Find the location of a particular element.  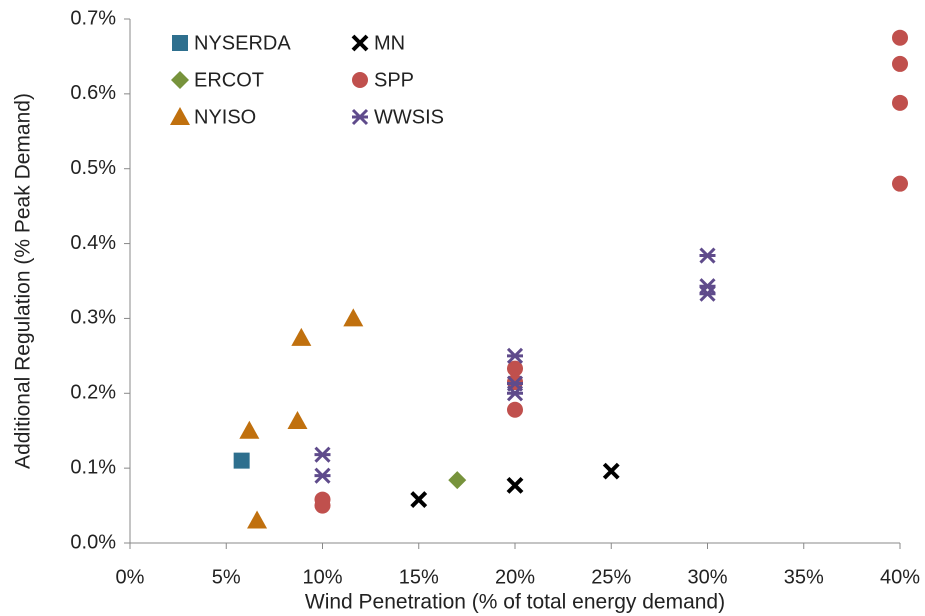

x-tick-label: 40% is located at coordinates (900, 577).